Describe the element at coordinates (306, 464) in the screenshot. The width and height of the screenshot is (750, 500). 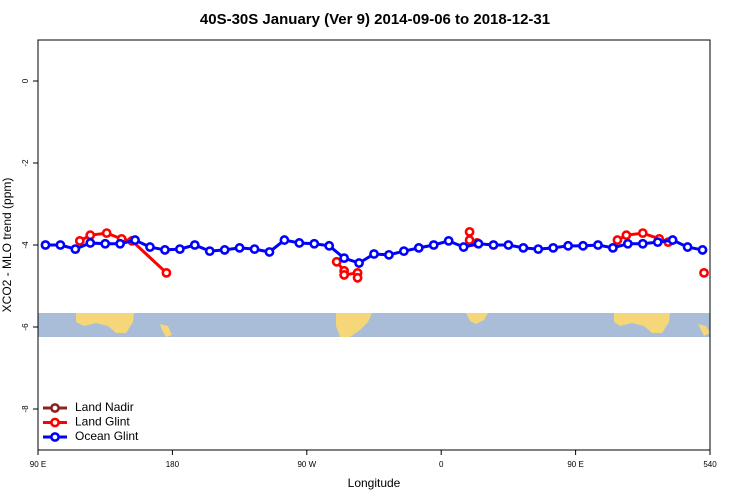
I see `x-tick-label: 90 W` at that location.